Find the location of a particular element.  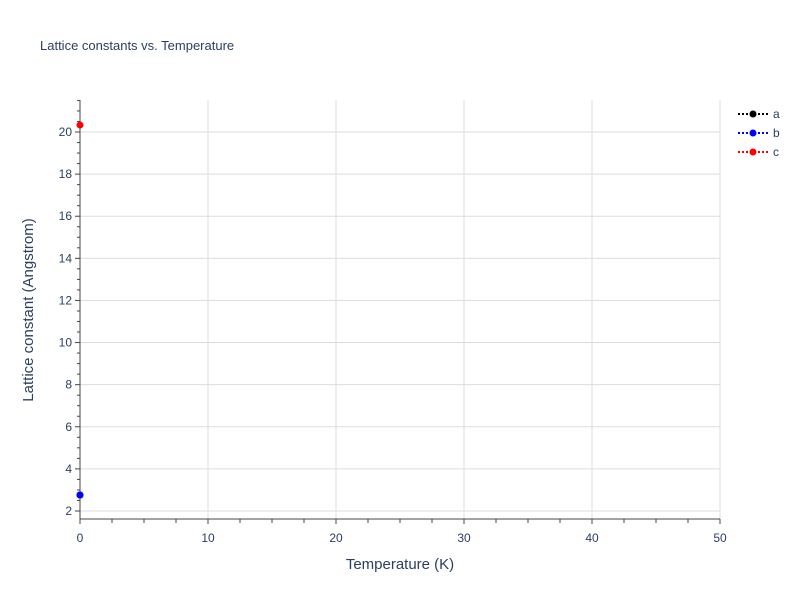

y-tick-label: 16 is located at coordinates (66, 216).